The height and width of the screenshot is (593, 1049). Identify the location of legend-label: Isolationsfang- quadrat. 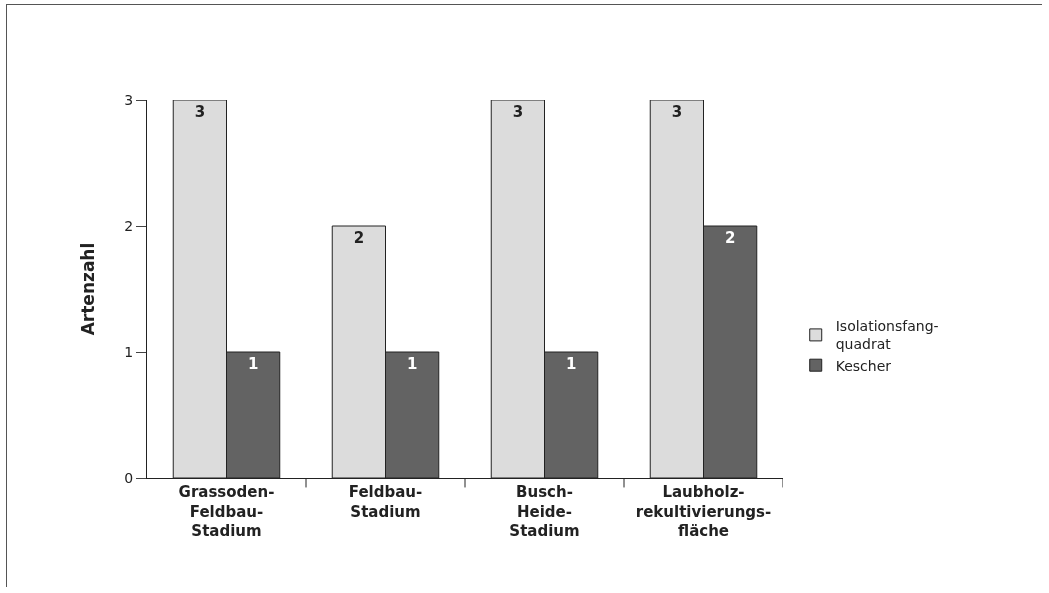
(887, 335).